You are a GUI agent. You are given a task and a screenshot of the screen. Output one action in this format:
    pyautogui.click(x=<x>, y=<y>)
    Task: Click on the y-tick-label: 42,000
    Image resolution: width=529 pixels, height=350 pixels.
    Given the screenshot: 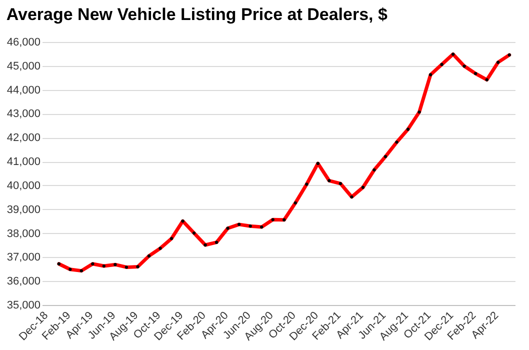 What is the action you would take?
    pyautogui.click(x=23, y=138)
    